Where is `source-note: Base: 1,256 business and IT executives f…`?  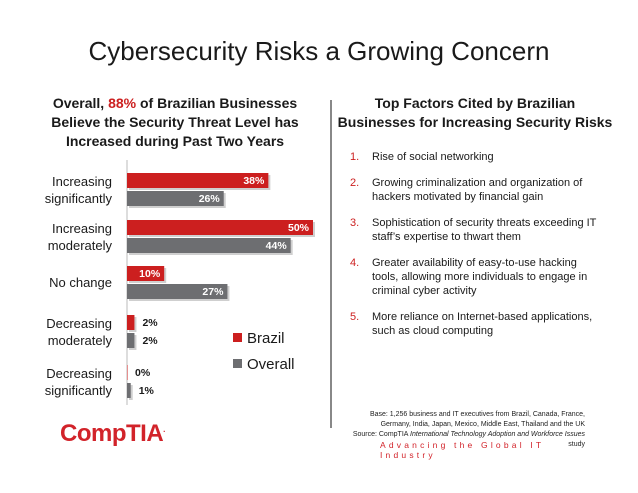
source-note: Base: 1,256 business and IT executives f… is located at coordinates (460, 430).